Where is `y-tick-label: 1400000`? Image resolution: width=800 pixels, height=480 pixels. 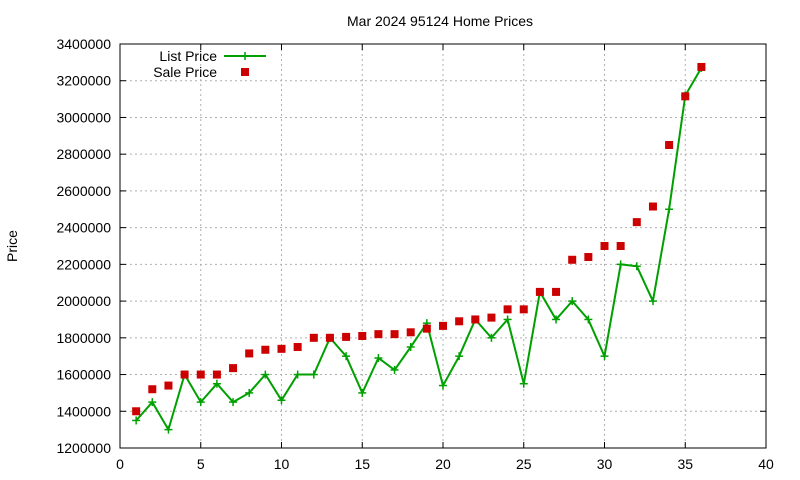 y-tick-label: 1400000 is located at coordinates (83, 411).